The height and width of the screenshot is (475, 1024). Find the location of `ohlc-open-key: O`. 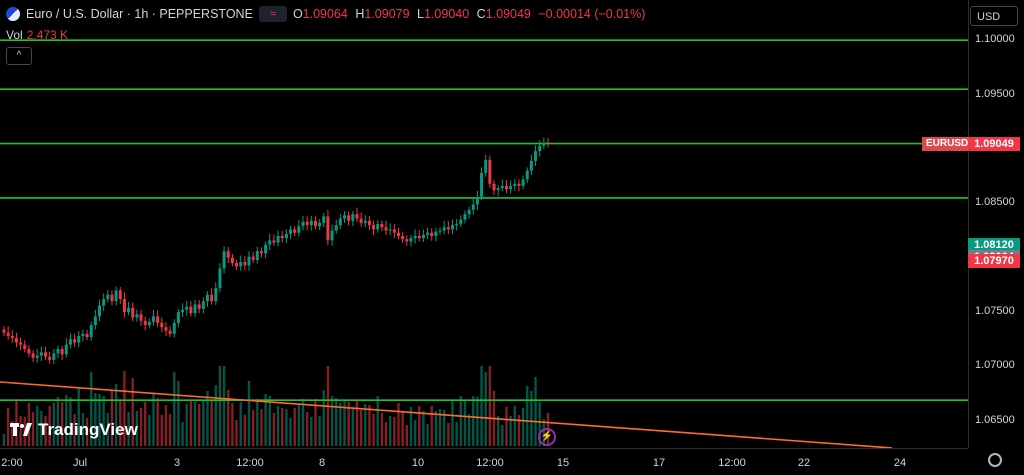

ohlc-open-key: O is located at coordinates (297, 14).